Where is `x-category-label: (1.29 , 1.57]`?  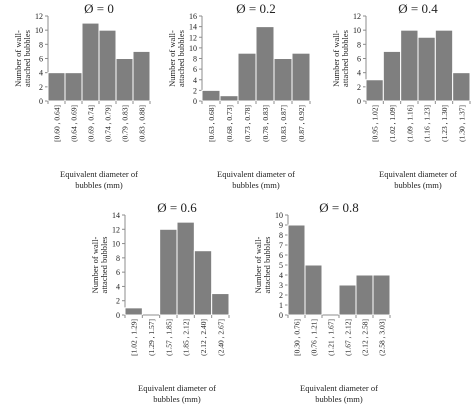
x-category-label: (1.29 , 1.57] is located at coordinates (151, 337).